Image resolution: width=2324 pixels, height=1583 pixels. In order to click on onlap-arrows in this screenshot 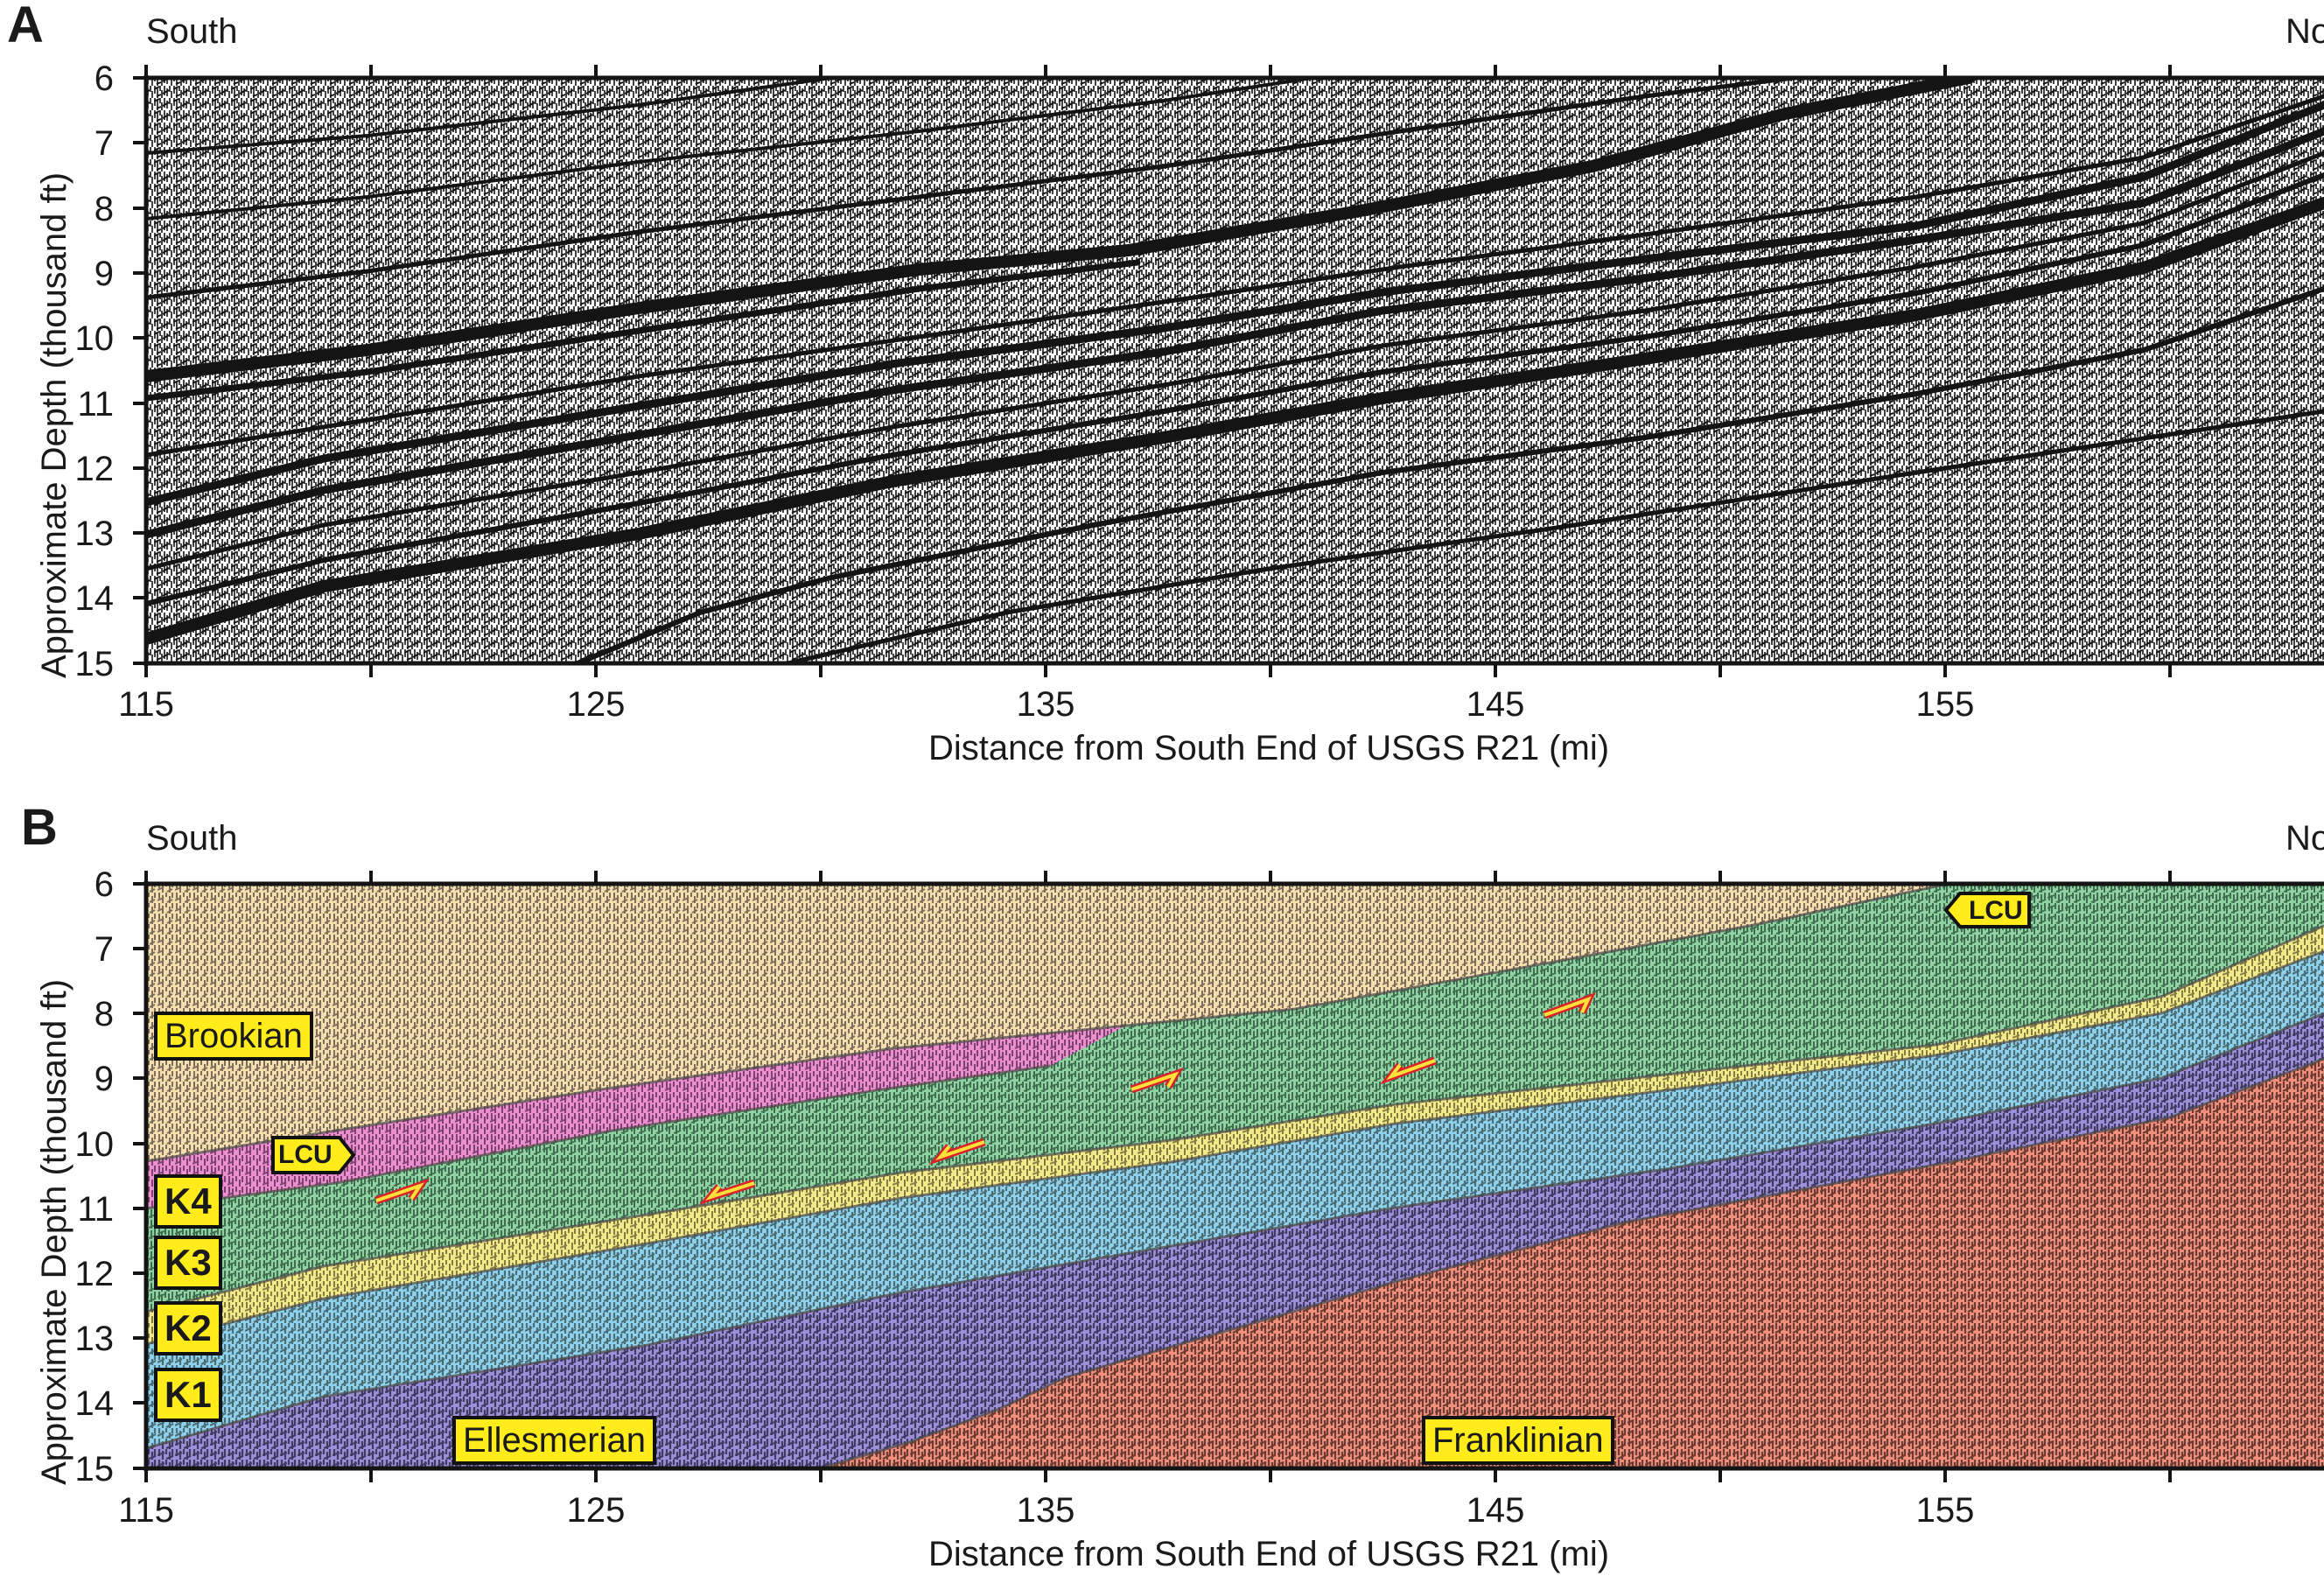, I will do `click(985, 1098)`.